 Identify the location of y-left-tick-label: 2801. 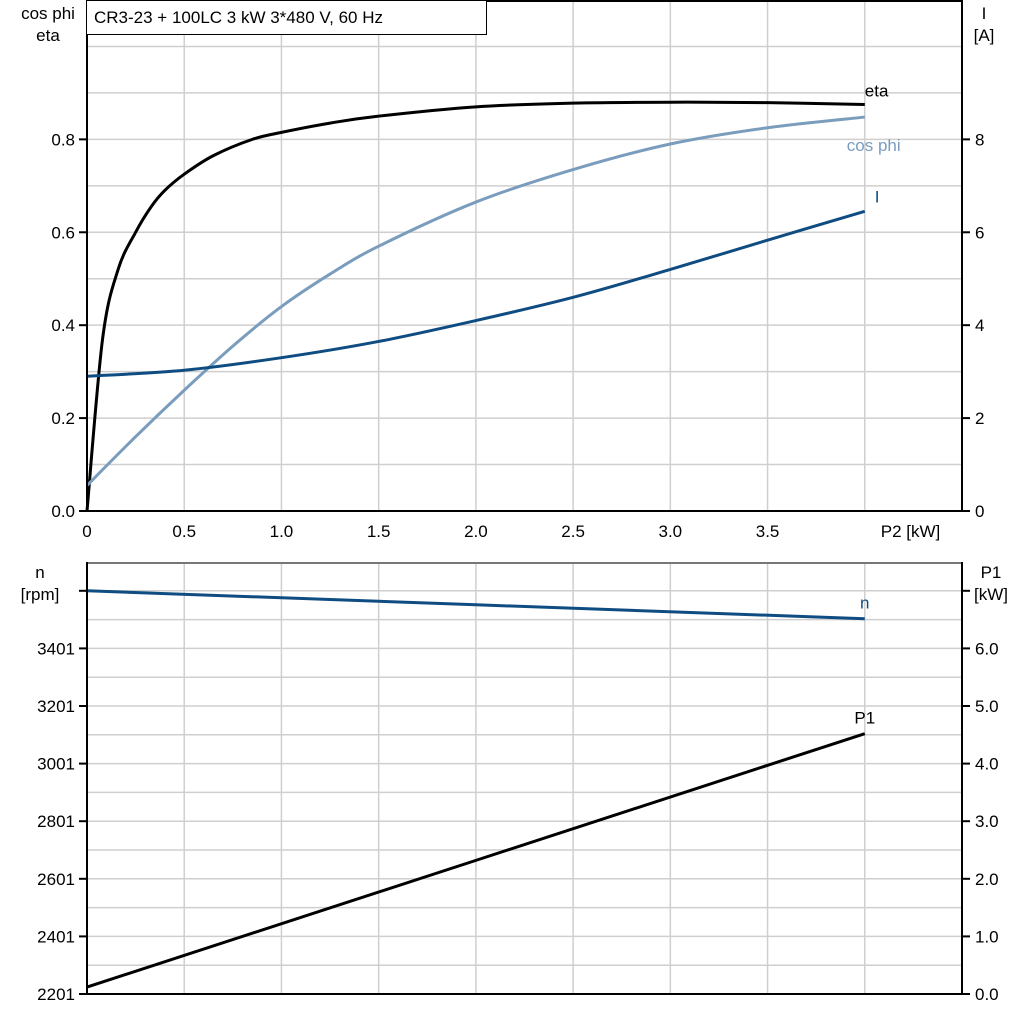
(56, 821).